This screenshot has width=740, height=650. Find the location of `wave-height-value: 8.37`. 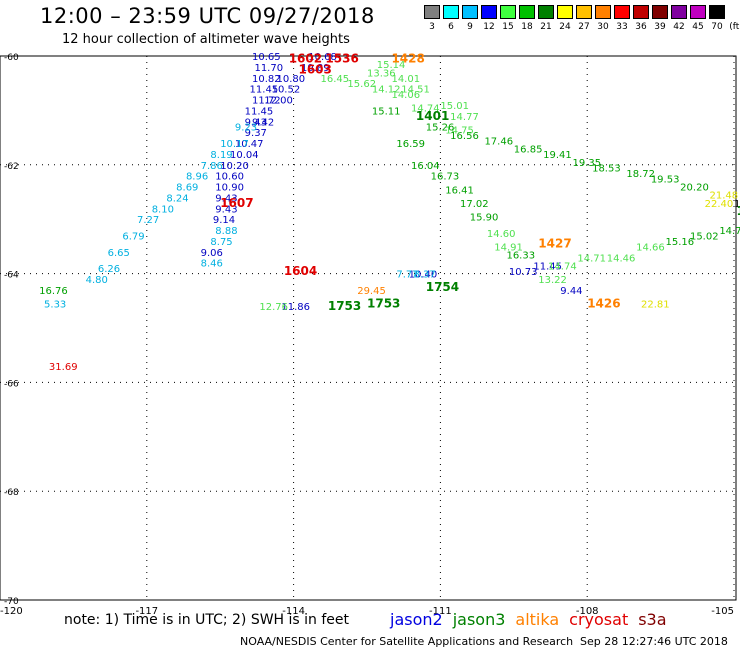

wave-height-value: 8.37 is located at coordinates (424, 275).